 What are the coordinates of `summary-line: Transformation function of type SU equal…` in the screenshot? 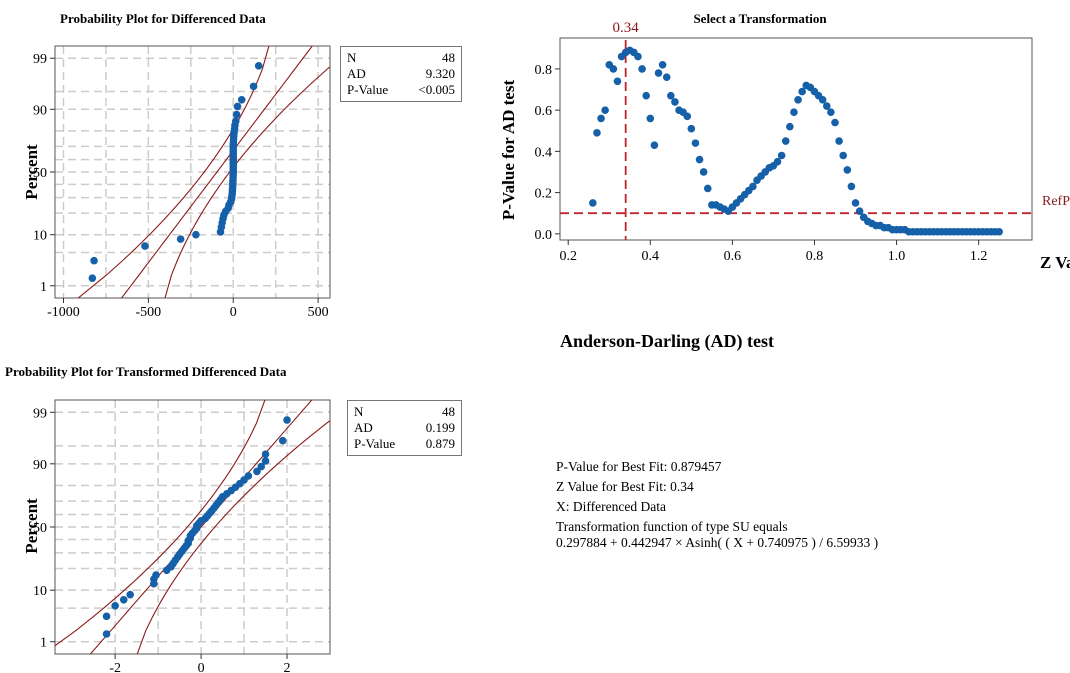 It's located at (672, 526).